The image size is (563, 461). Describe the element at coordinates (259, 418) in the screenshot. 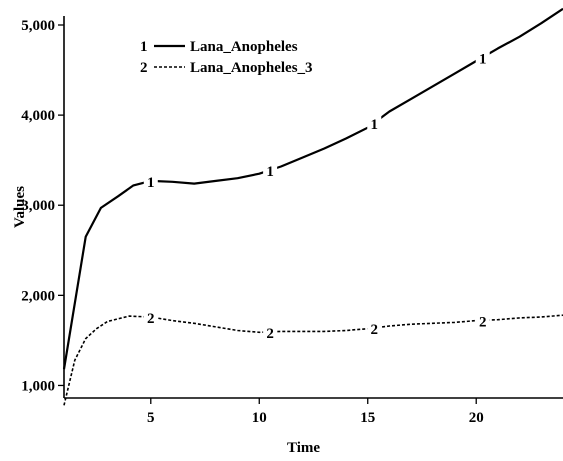

I see `x-tick-label: 10` at that location.